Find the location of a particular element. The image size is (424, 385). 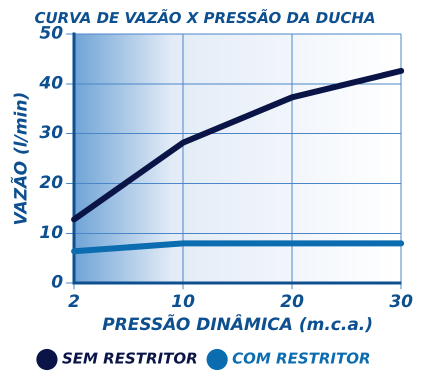

x-tick-label: 2 is located at coordinates (74, 302).